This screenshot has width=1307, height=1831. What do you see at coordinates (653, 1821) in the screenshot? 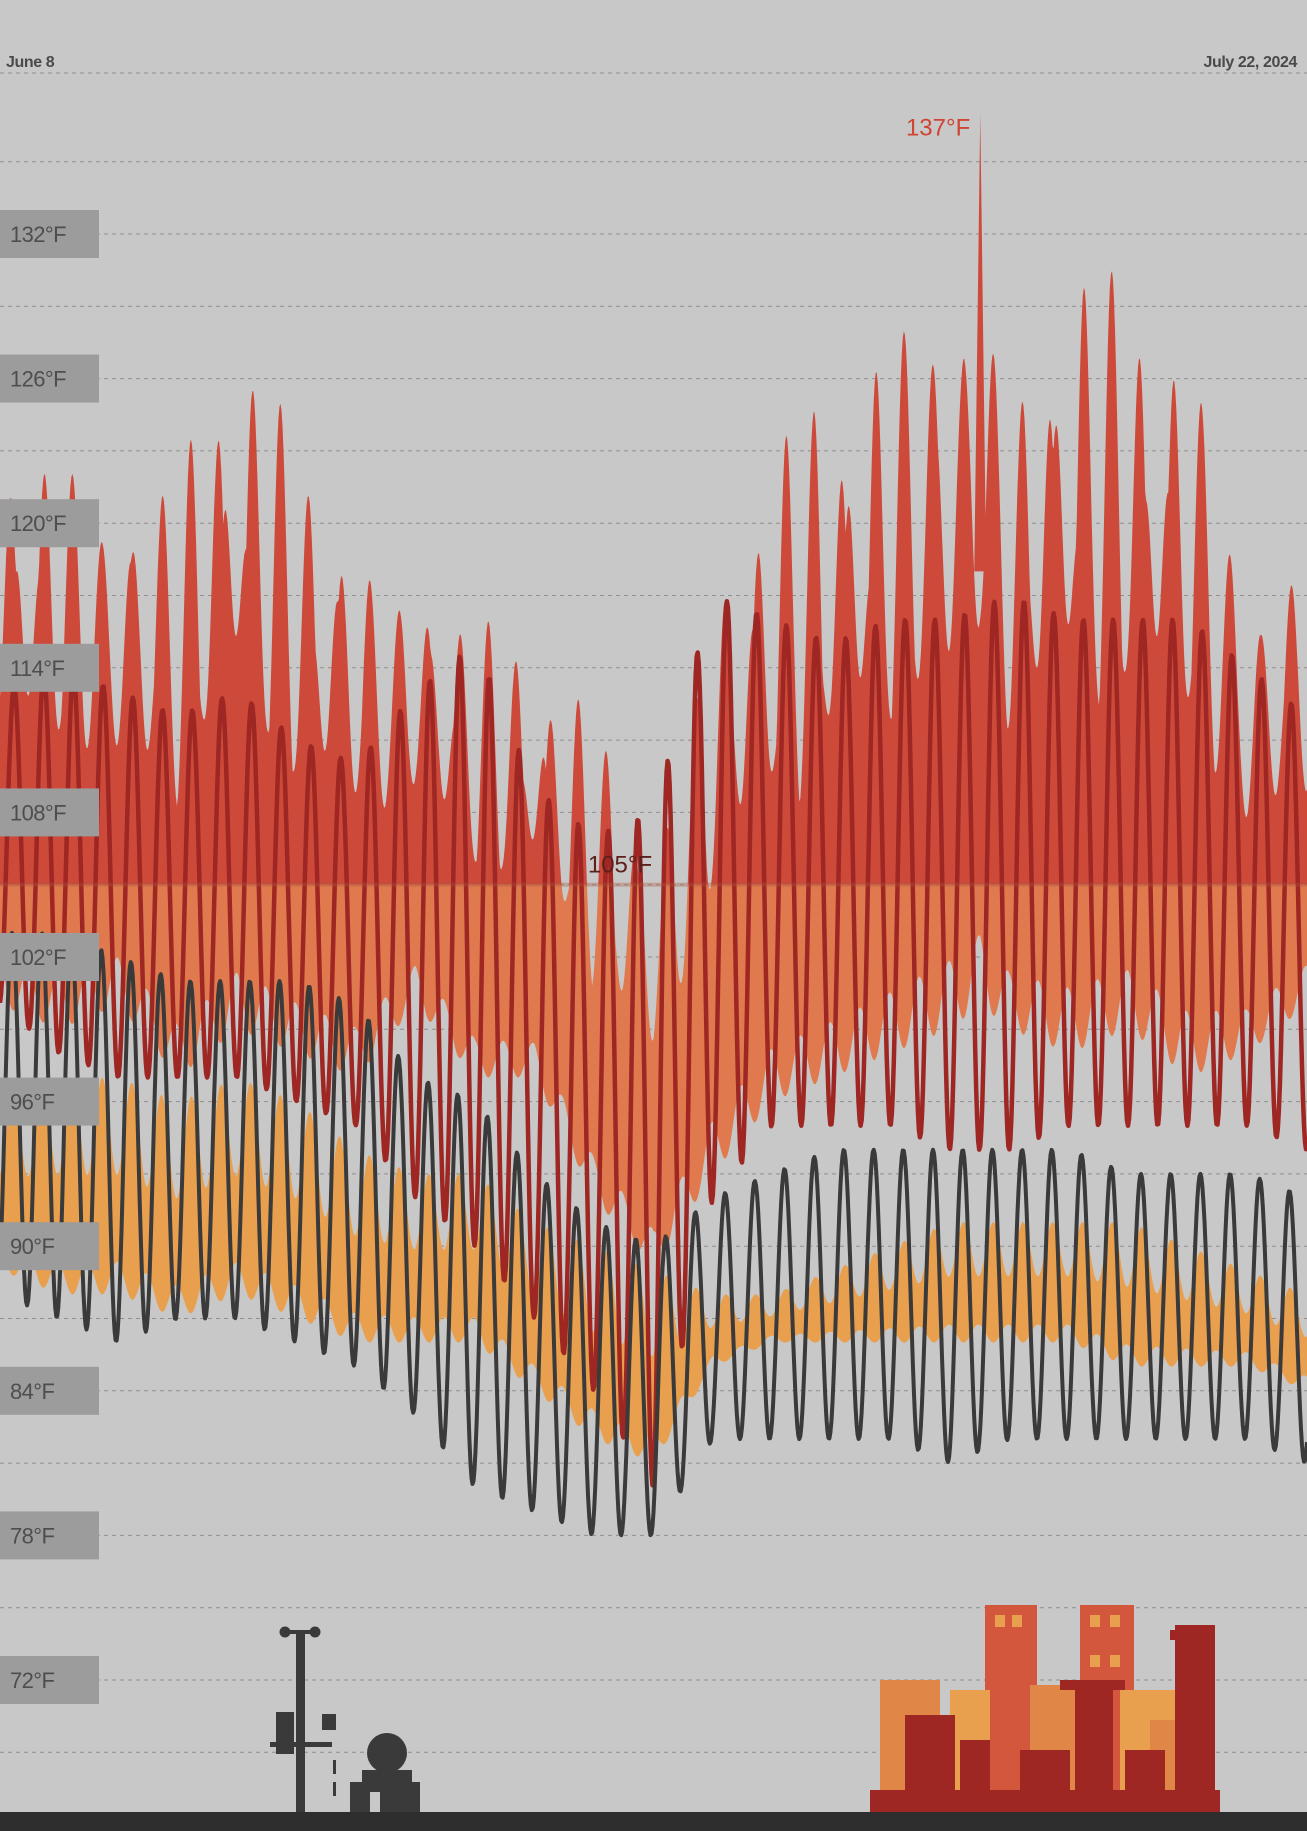
I see `ground-bar` at bounding box center [653, 1821].